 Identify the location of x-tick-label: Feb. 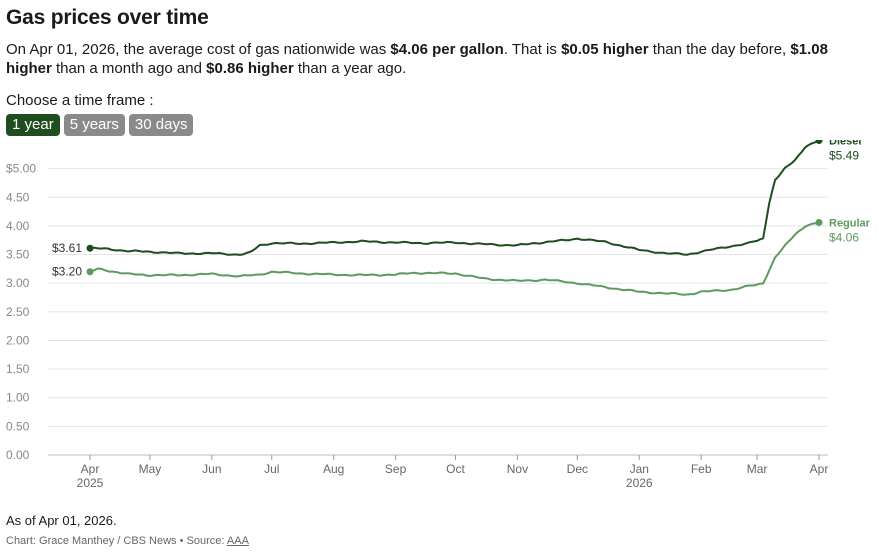
(701, 469).